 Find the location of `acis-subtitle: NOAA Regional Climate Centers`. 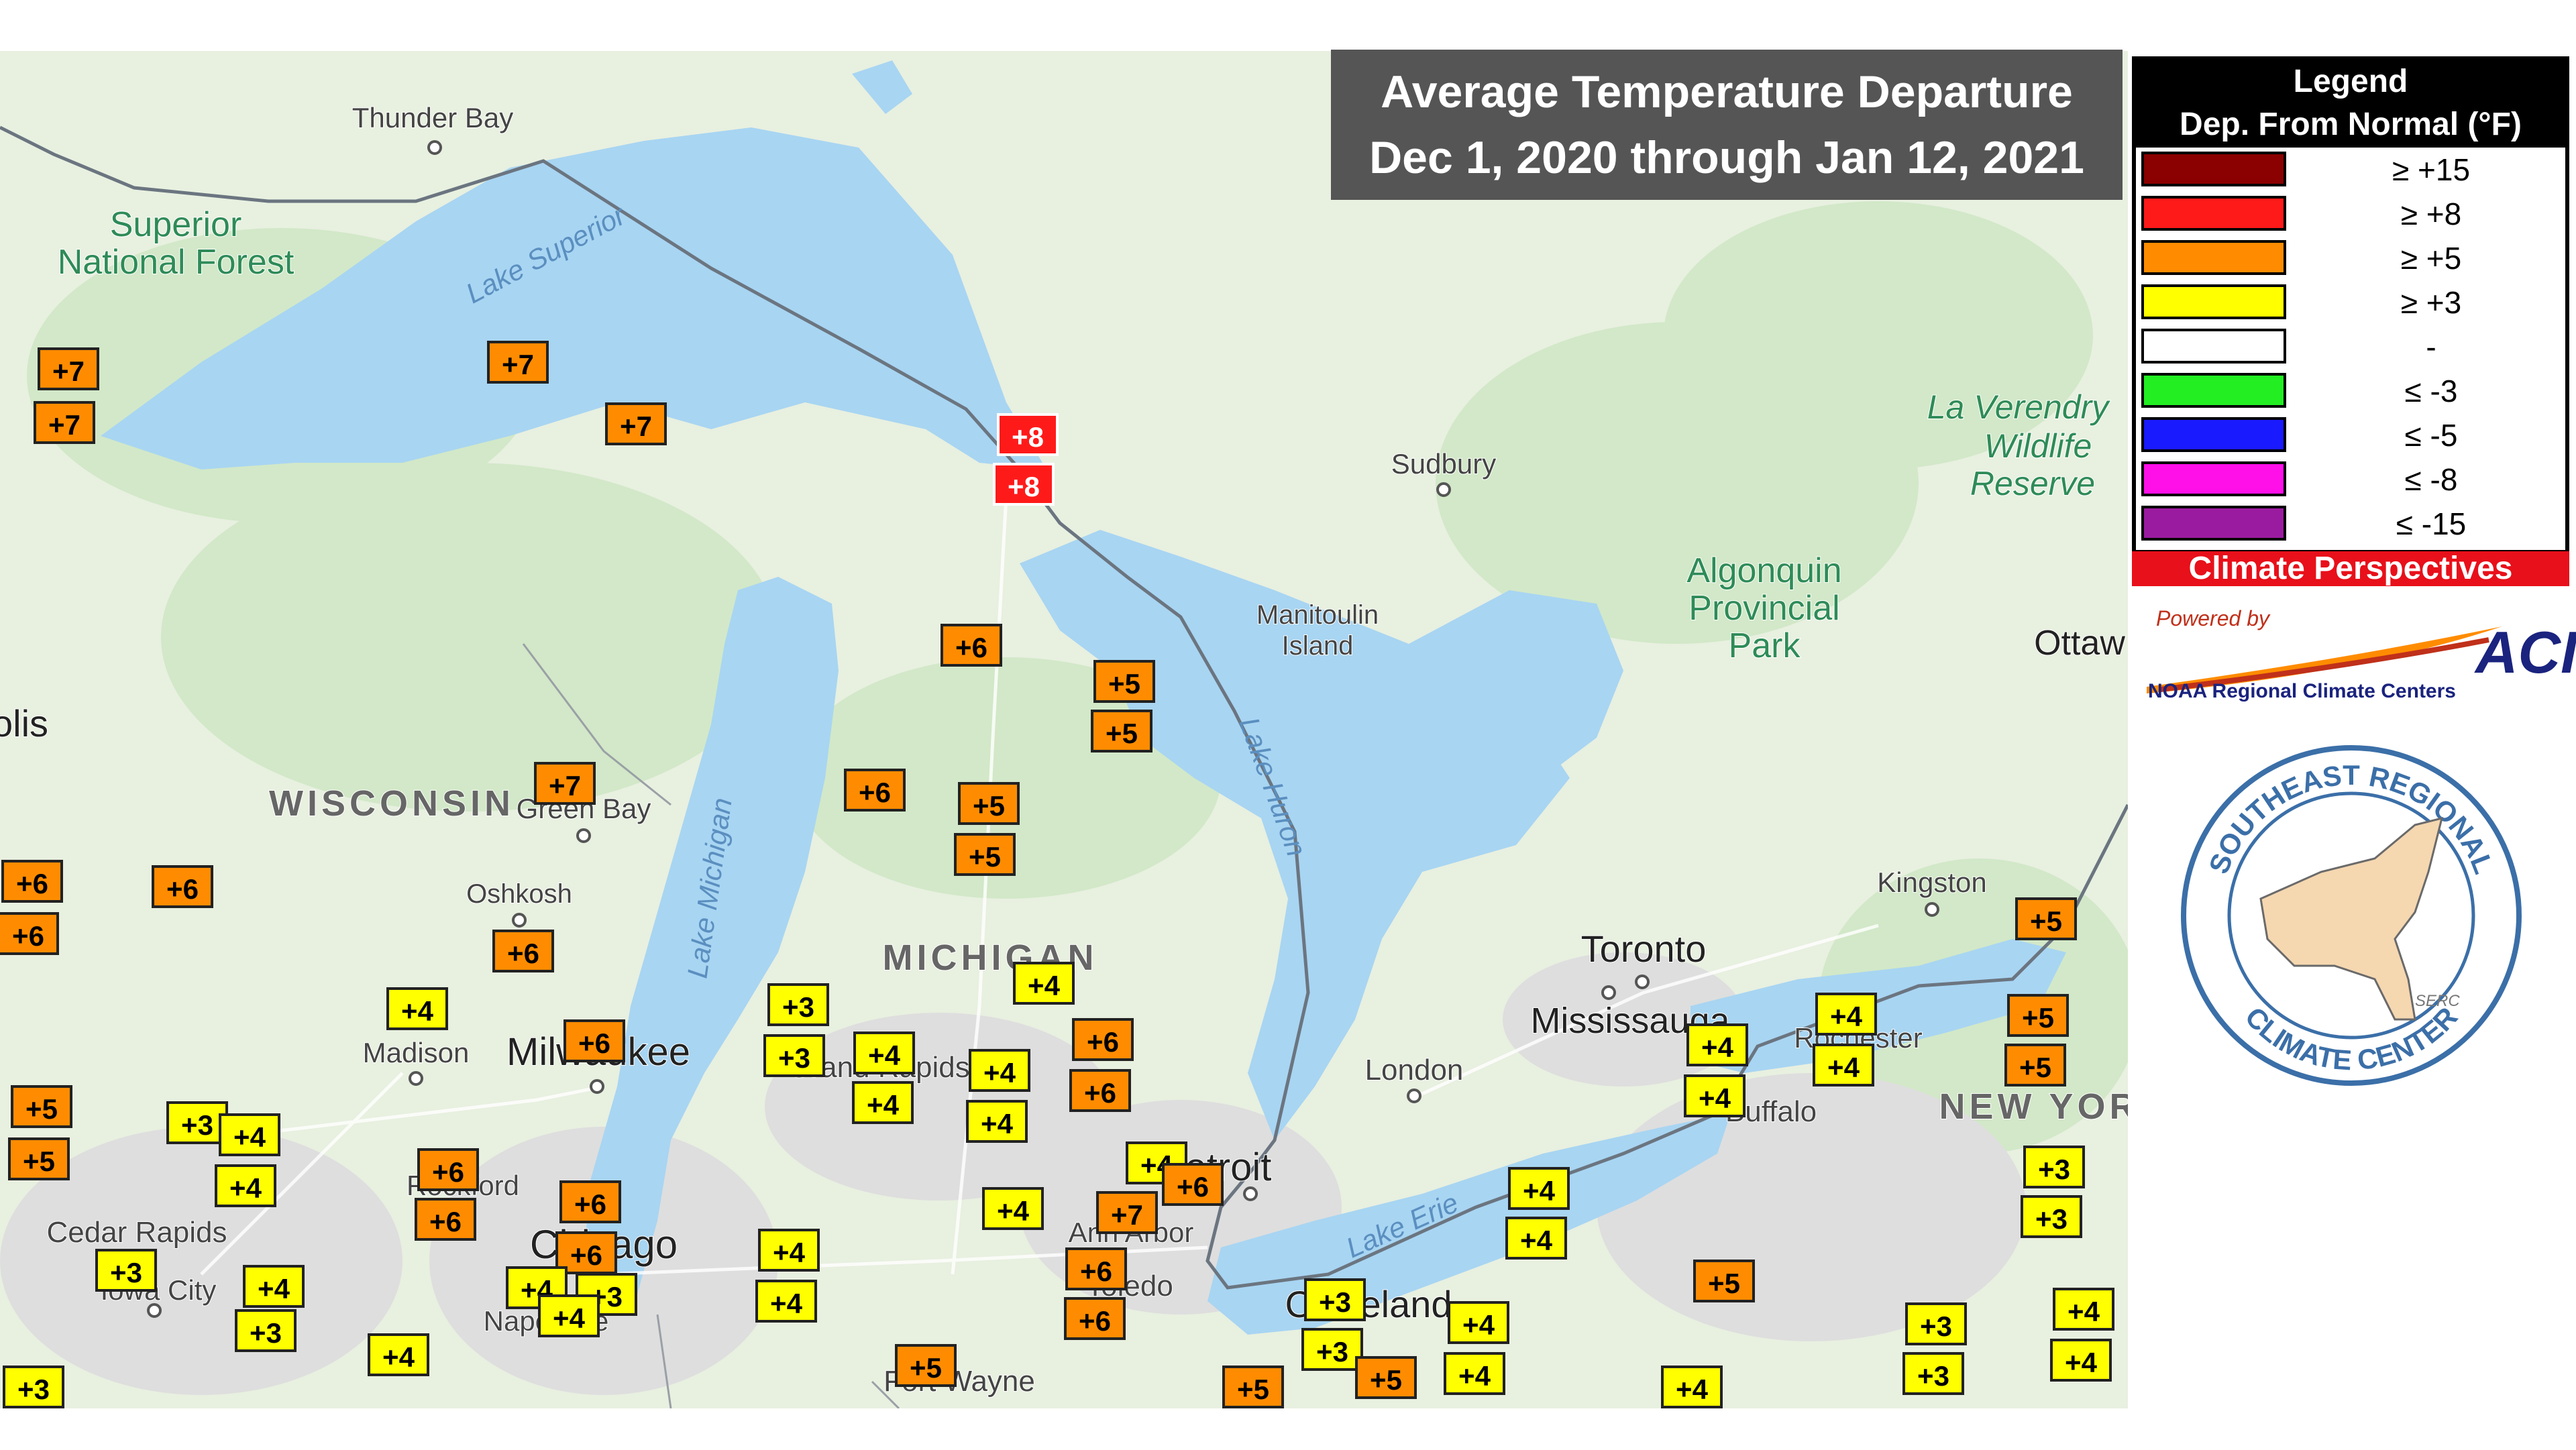

acis-subtitle: NOAA Regional Climate Centers is located at coordinates (2302, 691).